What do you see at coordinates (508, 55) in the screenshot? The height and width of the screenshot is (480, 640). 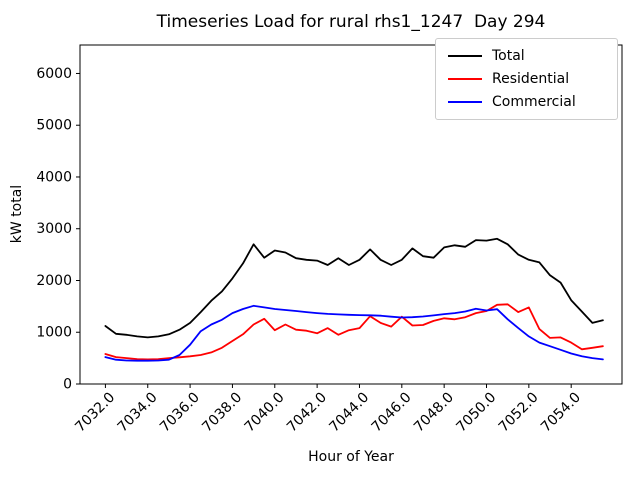 I see `legend-label-total: Total` at bounding box center [508, 55].